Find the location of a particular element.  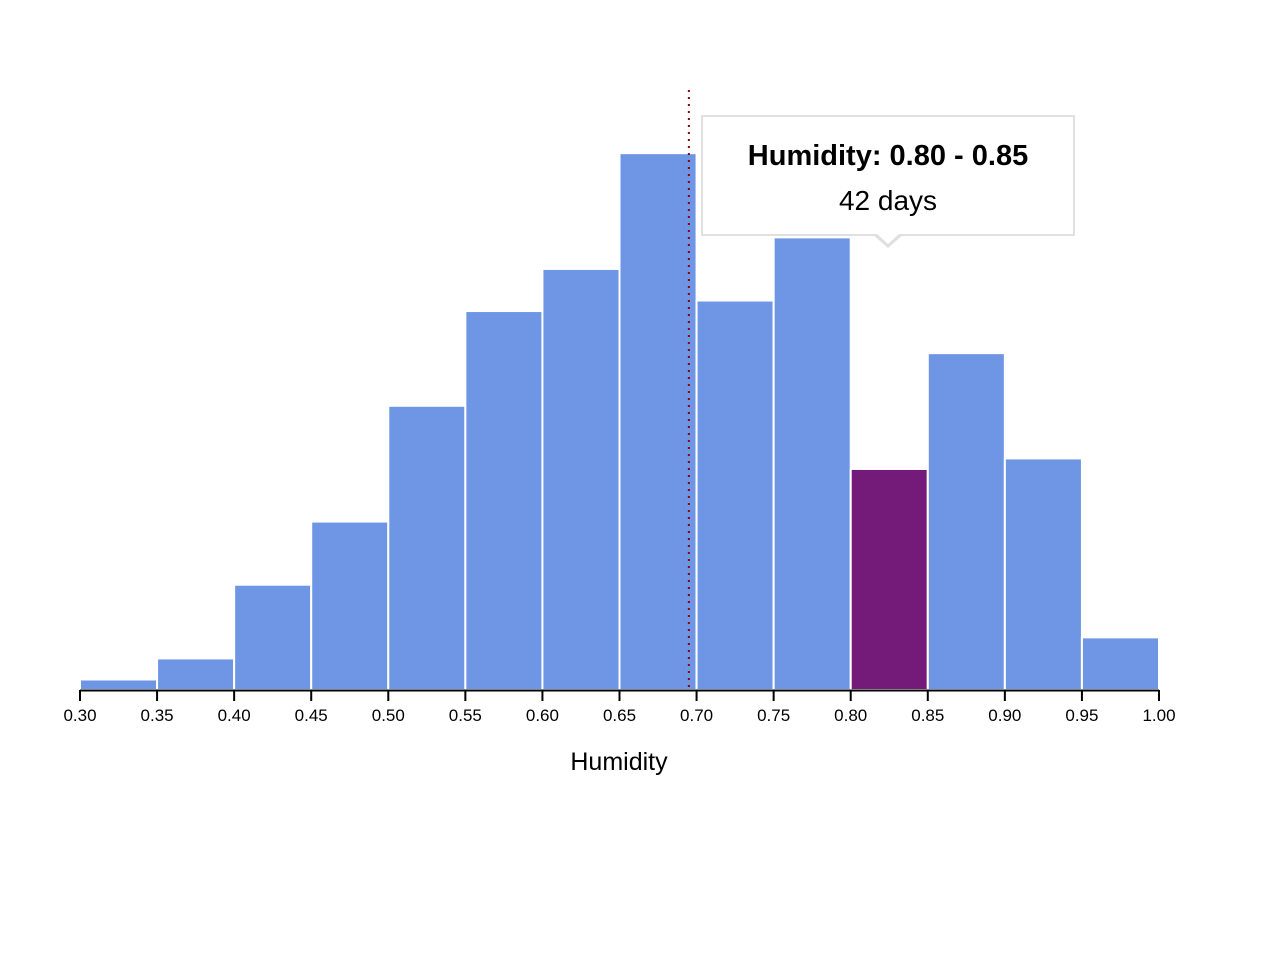

bar-tooltip: Humidity: 0.80 - 0.85 42 days is located at coordinates (888, 181).